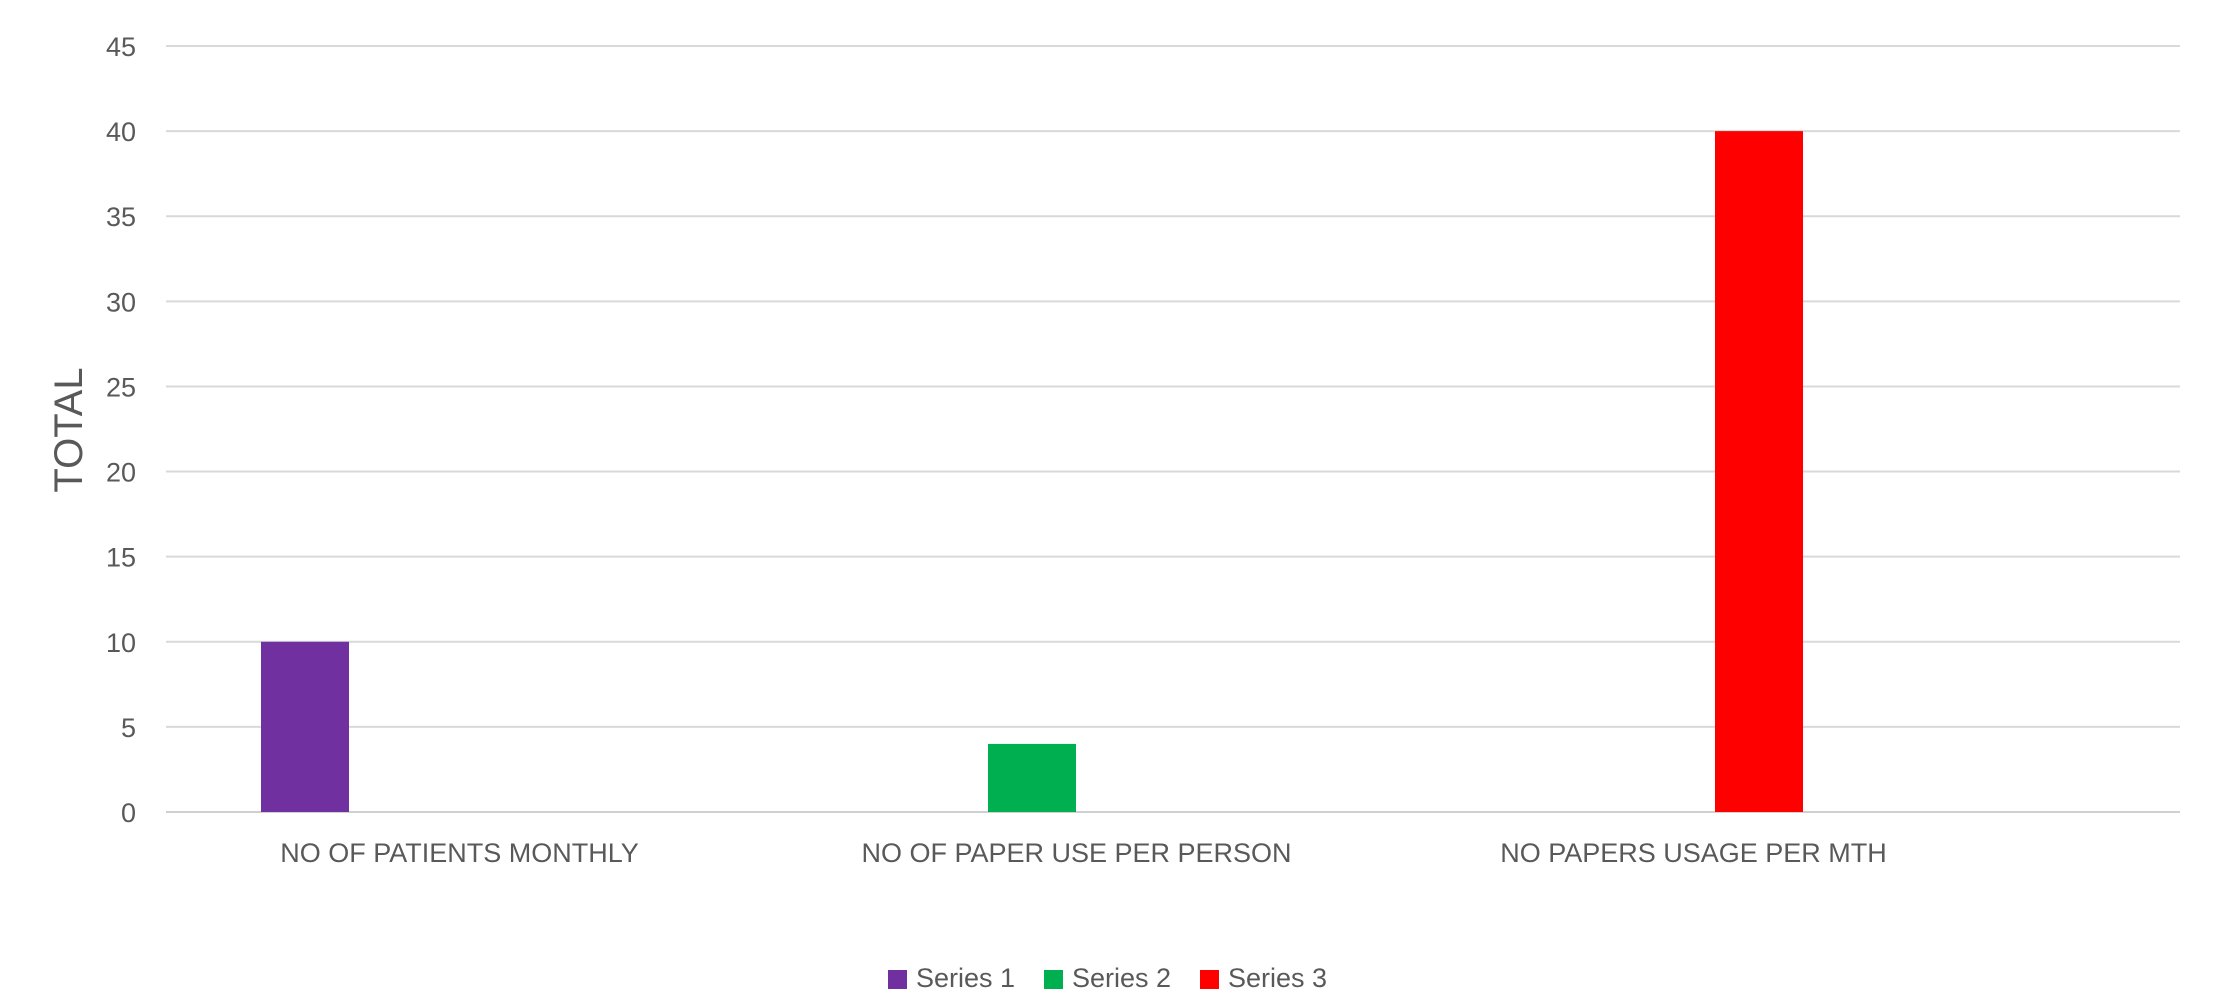 This screenshot has height=1007, width=2214. I want to click on y-tick-label: 10, so click(121, 643).